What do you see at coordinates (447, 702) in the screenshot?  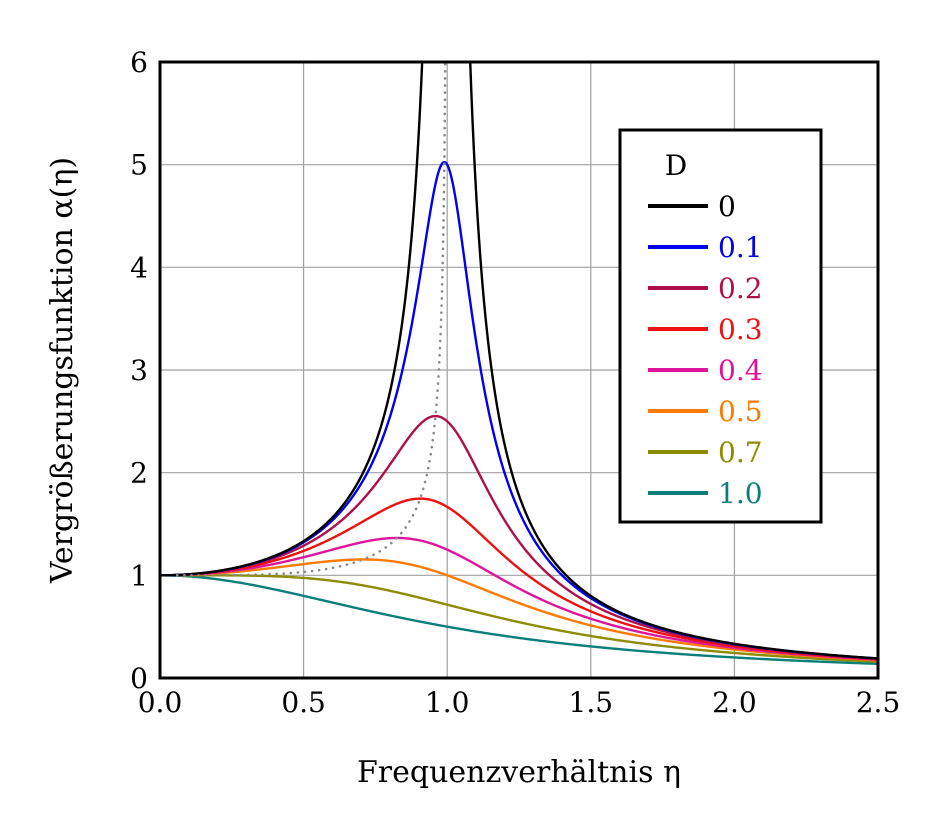 I see `x-tick-label: 1.0` at bounding box center [447, 702].